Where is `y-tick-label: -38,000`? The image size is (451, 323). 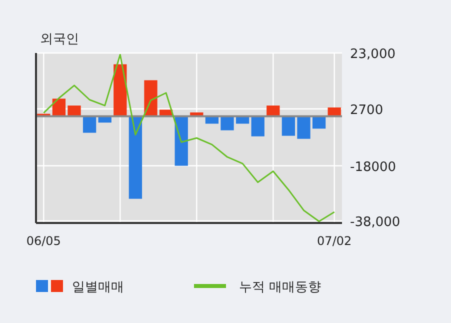
y-tick-label: -38,000 is located at coordinates (375, 222).